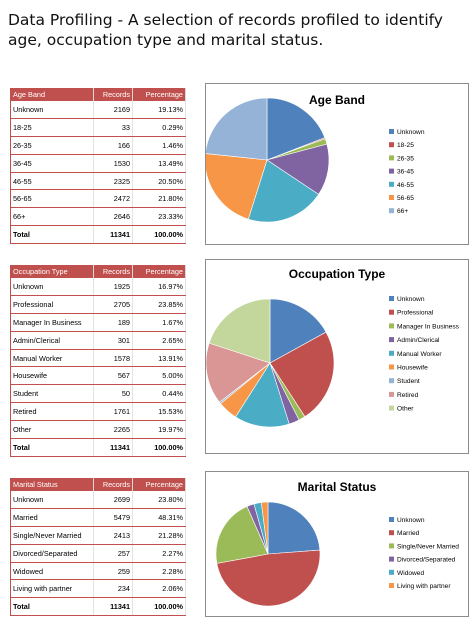 The height and width of the screenshot is (624, 474). Describe the element at coordinates (159, 287) in the screenshot. I see `row-percentage: 16.97%` at that location.